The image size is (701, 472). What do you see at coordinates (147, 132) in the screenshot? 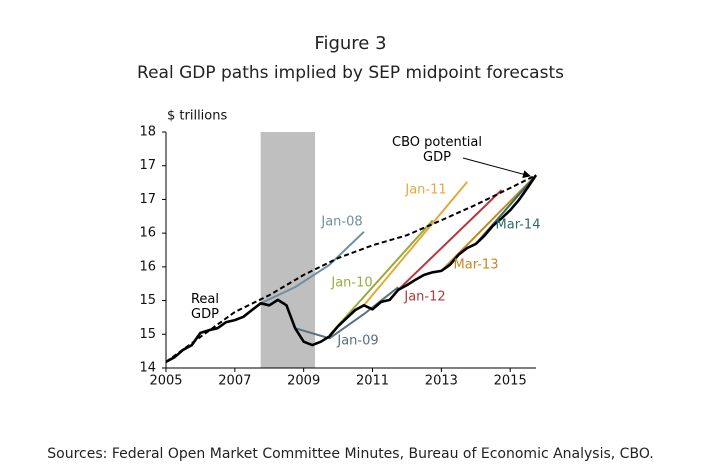
I see `y-tick-label: 18` at bounding box center [147, 132].